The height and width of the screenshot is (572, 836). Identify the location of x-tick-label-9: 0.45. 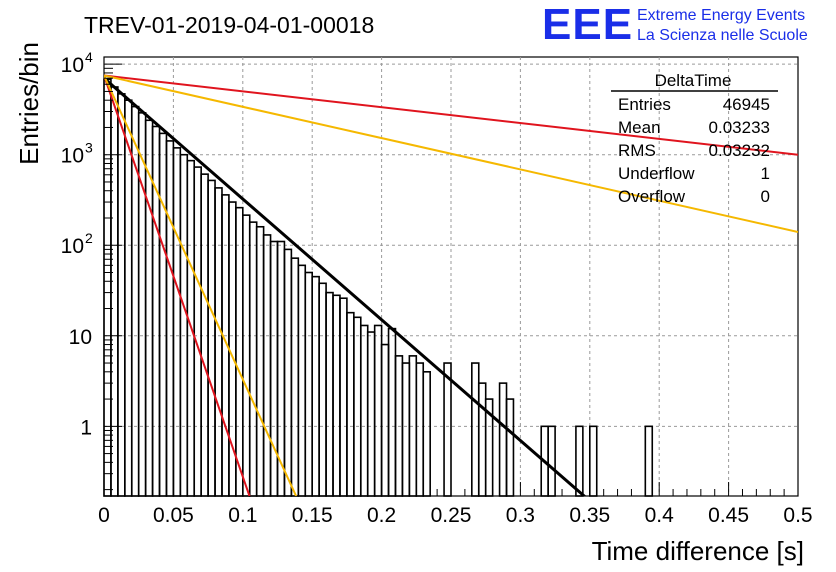
(728, 515).